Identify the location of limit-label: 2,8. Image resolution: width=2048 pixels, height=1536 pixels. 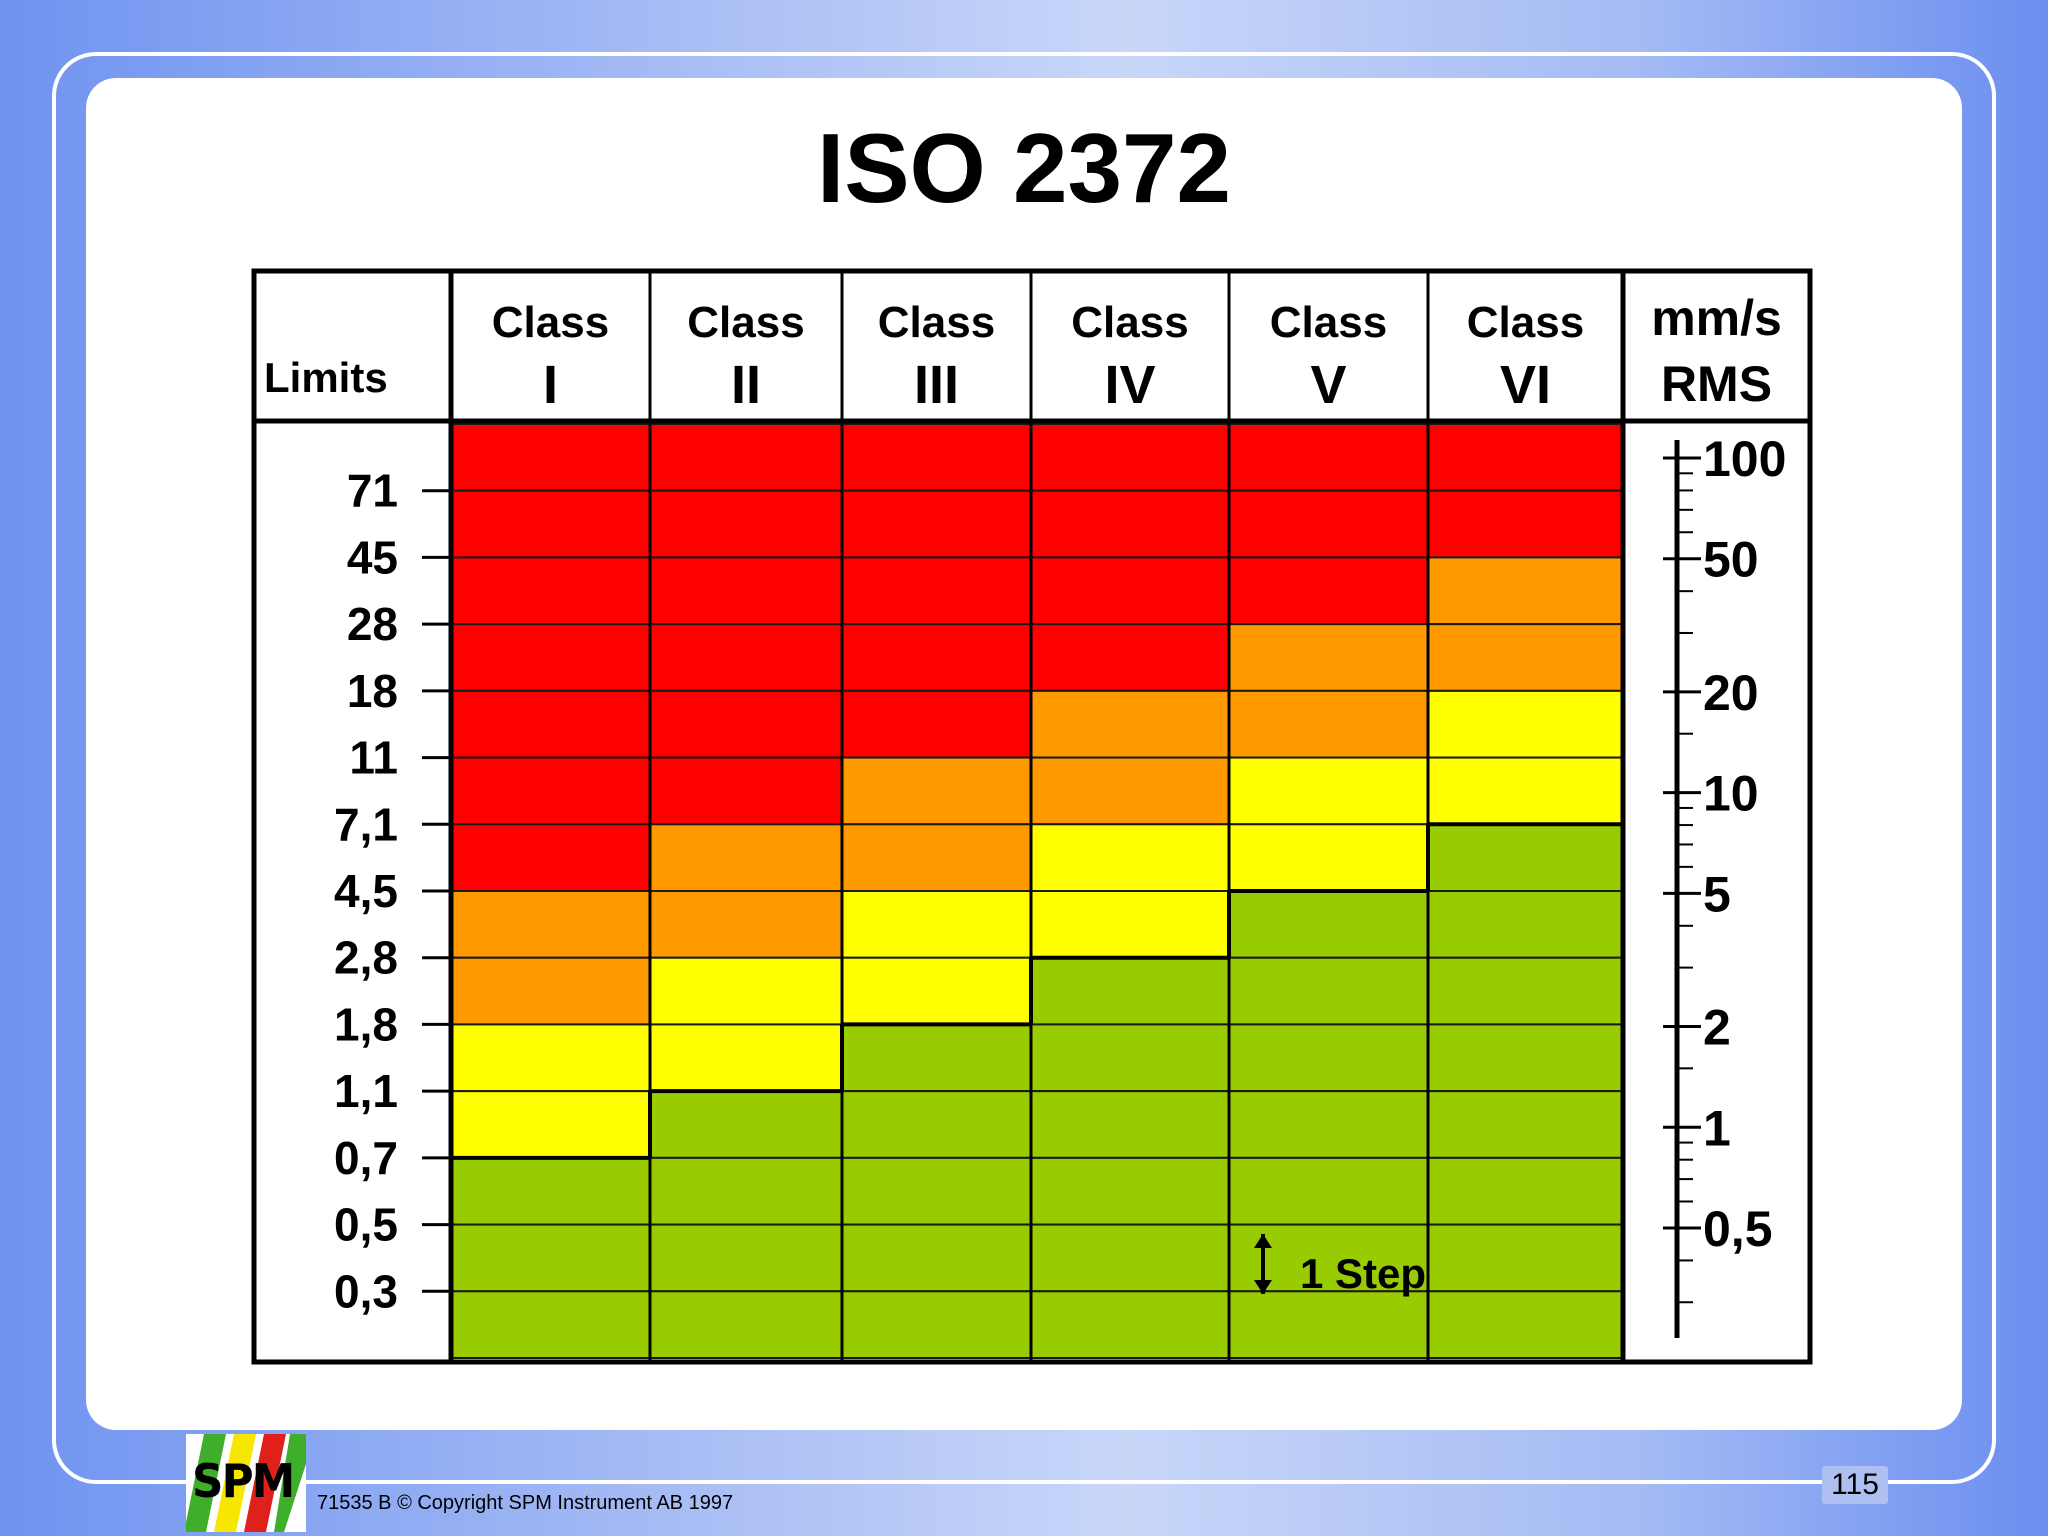
(366, 958).